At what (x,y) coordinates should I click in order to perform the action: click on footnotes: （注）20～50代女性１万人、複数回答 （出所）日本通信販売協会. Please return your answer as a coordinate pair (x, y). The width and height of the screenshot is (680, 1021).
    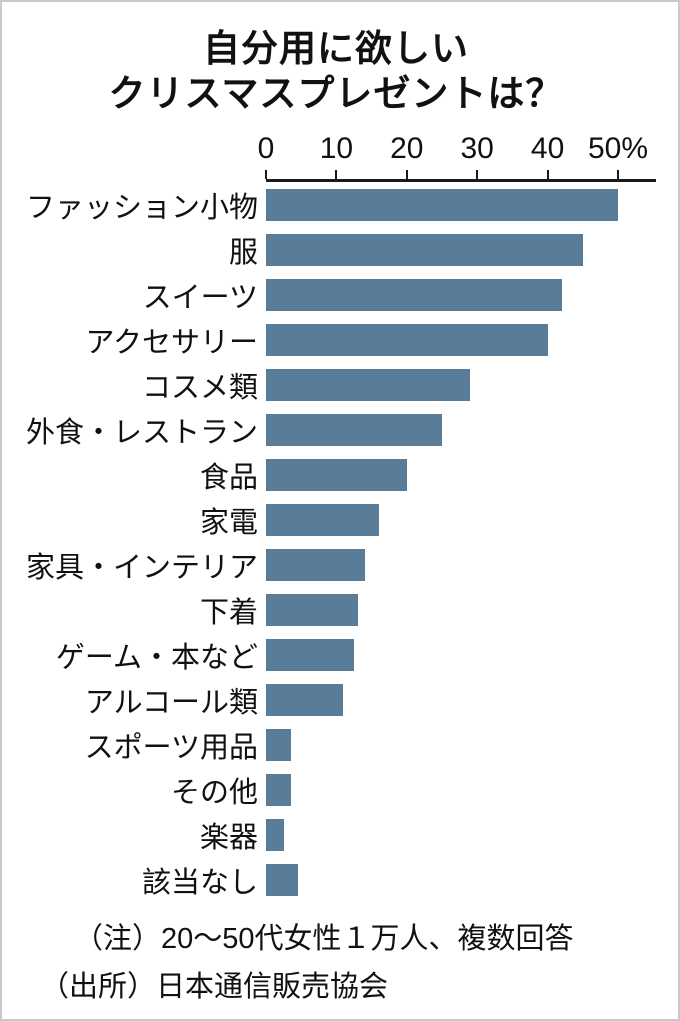
    Looking at the image, I should click on (336, 963).